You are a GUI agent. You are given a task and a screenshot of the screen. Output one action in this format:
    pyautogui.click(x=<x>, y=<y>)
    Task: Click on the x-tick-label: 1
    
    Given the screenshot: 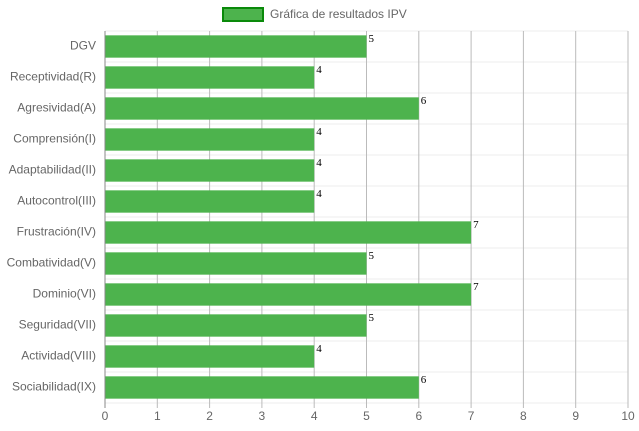 What is the action you would take?
    pyautogui.click(x=157, y=416)
    